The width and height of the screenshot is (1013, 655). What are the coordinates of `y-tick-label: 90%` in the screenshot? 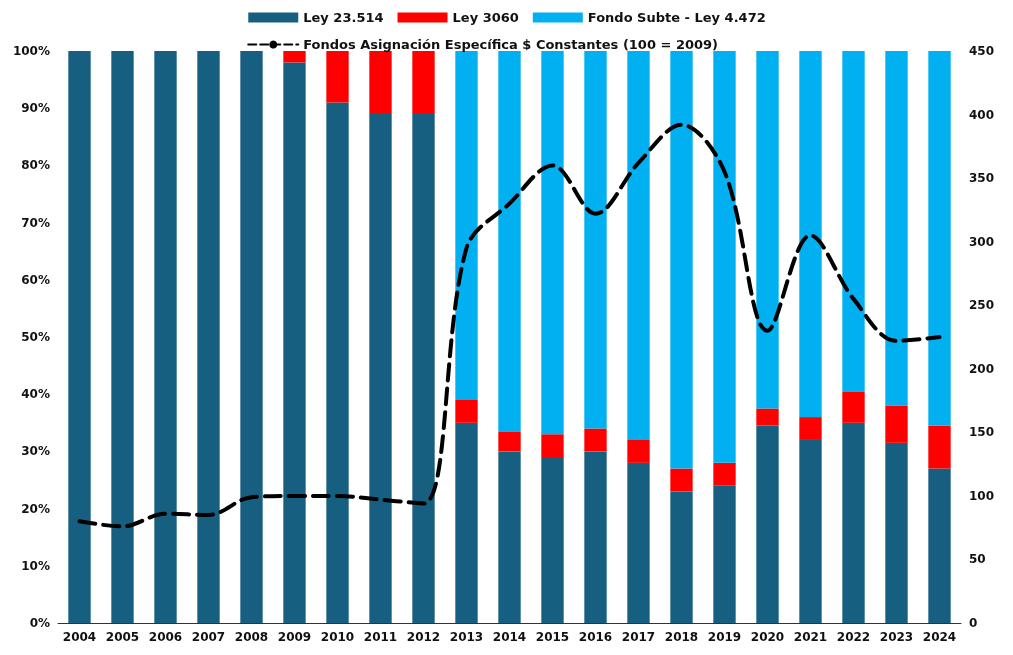 It's located at (35, 108).